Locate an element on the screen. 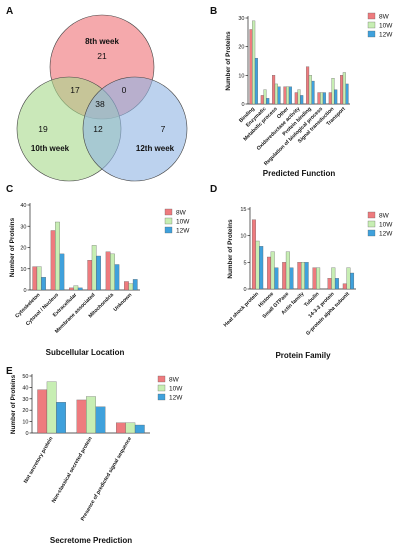 This screenshot has width=414, height=550. chart-title-c: Subcellular Location is located at coordinates (85, 352).